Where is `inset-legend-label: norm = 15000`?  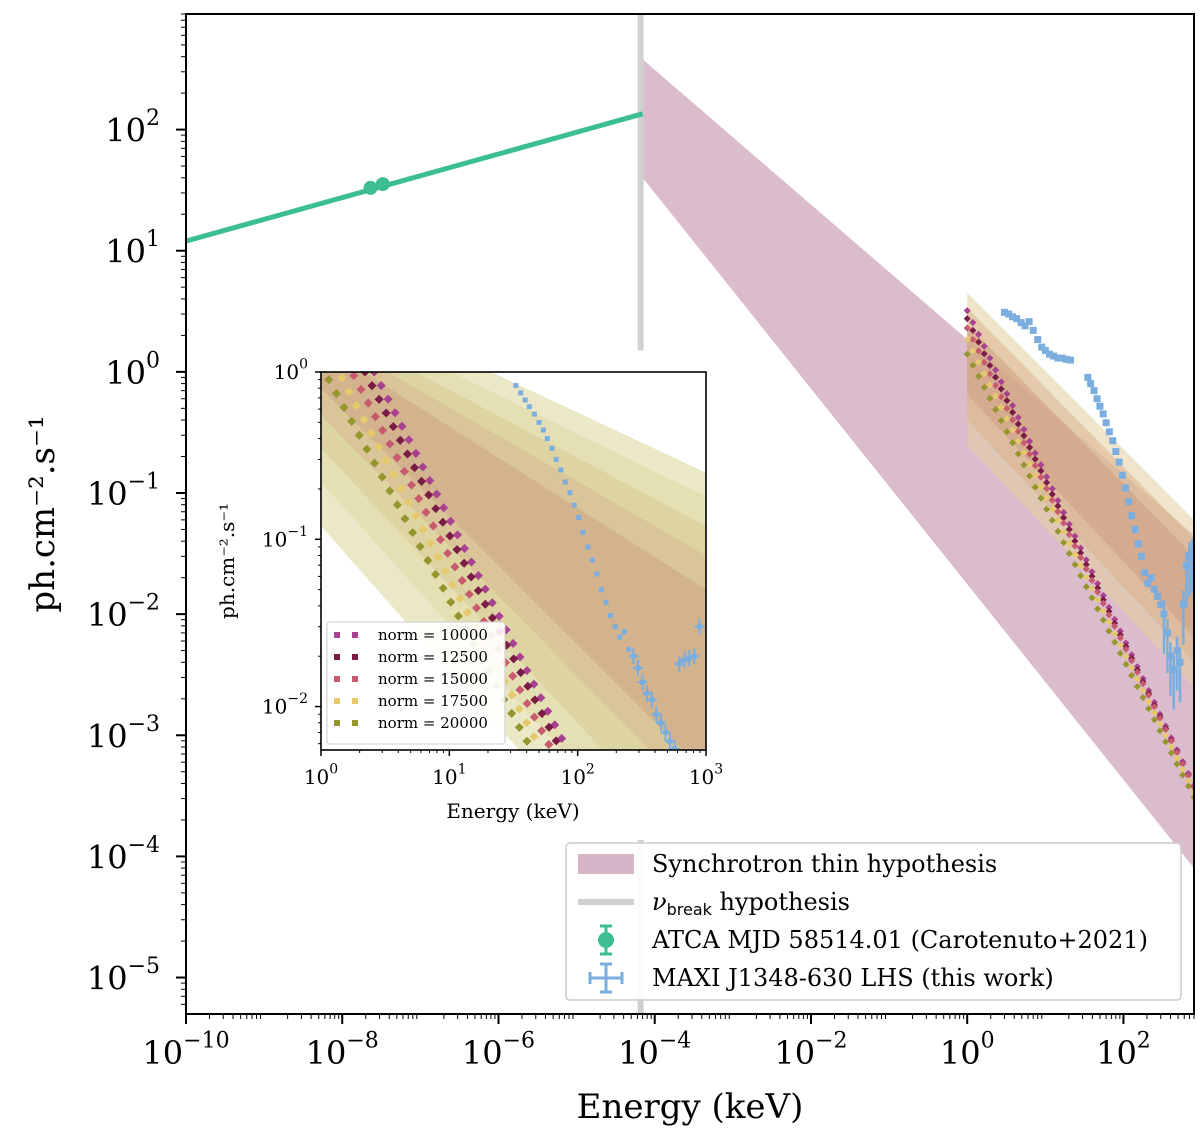
inset-legend-label: norm = 15000 is located at coordinates (433, 679).